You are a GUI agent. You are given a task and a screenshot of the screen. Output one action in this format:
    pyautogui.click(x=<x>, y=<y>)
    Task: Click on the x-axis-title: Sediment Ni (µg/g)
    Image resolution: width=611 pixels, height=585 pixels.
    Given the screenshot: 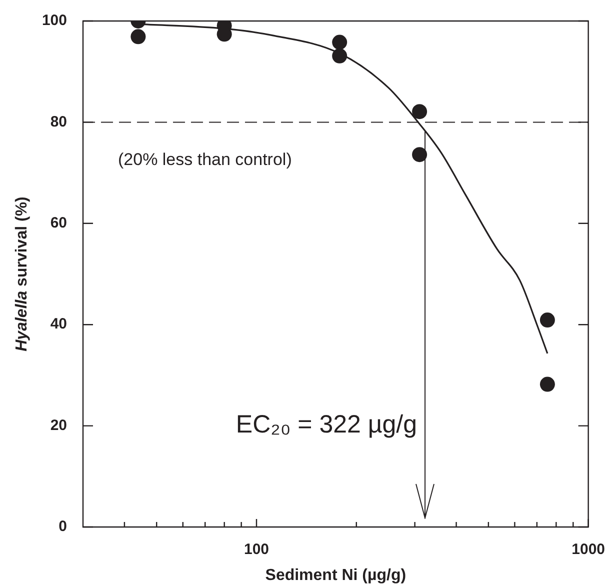 What is the action you would take?
    pyautogui.click(x=335, y=575)
    